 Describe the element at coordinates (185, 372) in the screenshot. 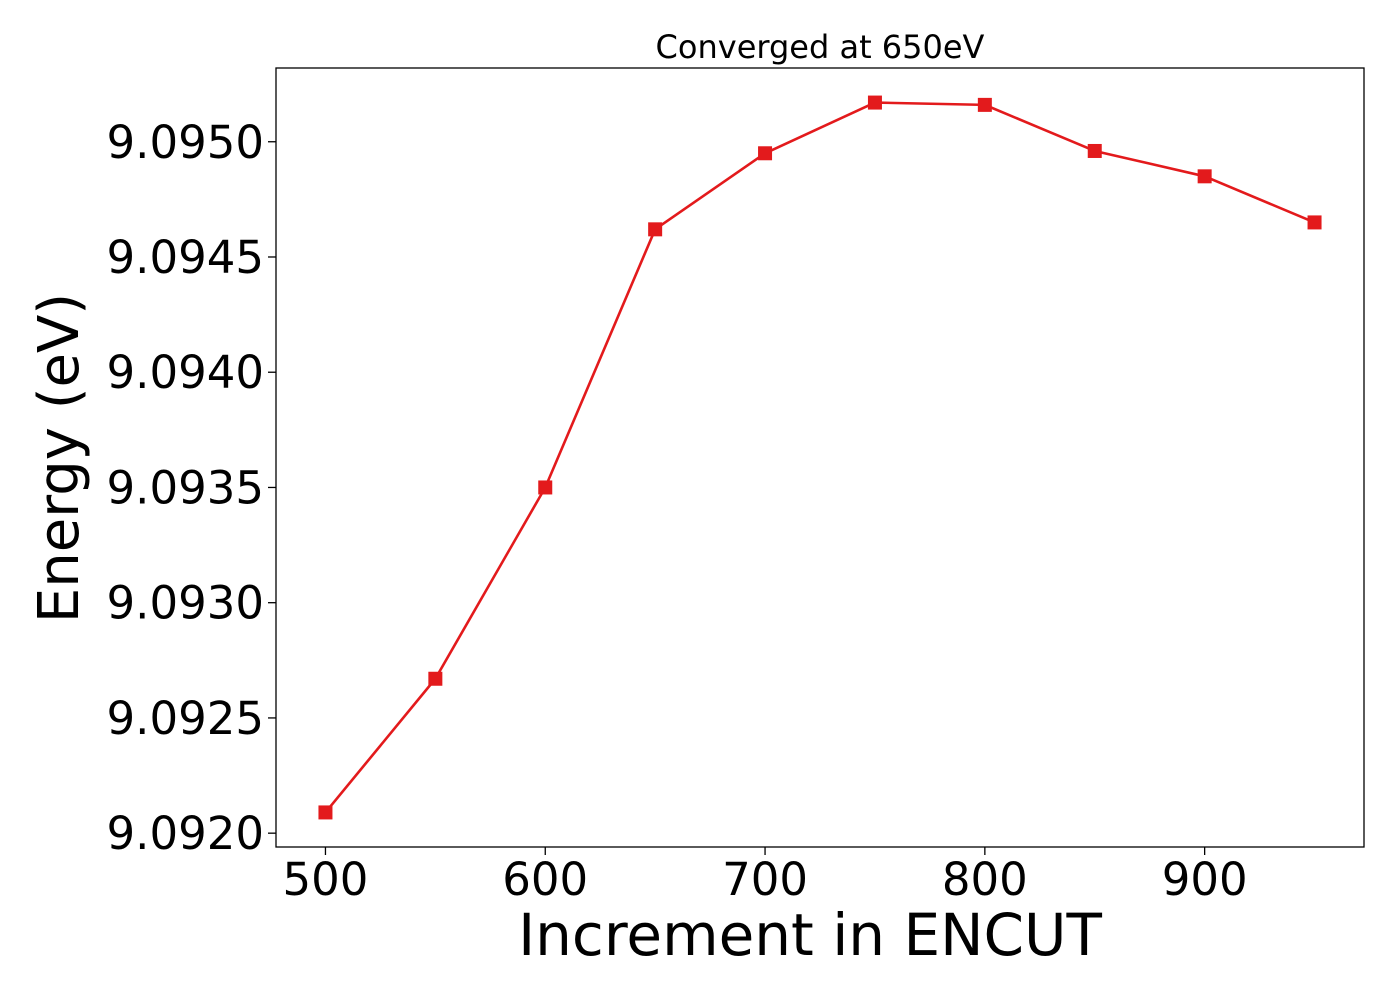

I see `y-tick-label: 9.0940` at that location.